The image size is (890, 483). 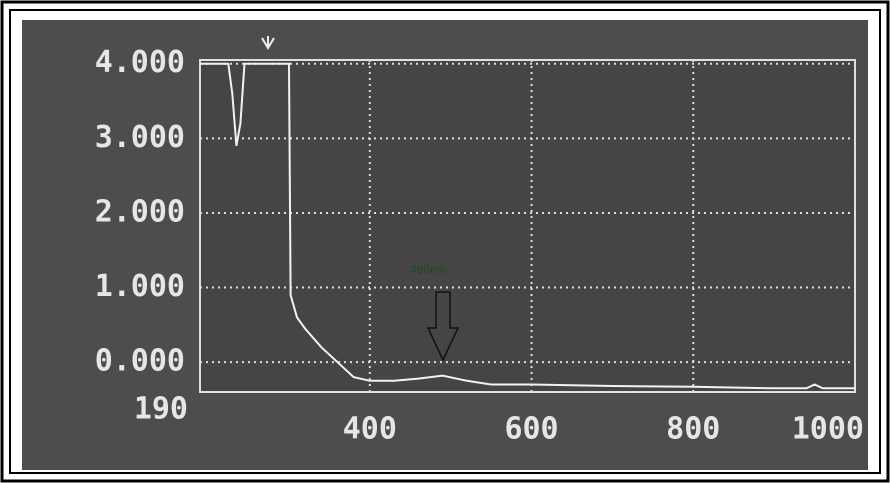 What do you see at coordinates (161, 409) in the screenshot?
I see `x-tick-label: 190` at bounding box center [161, 409].